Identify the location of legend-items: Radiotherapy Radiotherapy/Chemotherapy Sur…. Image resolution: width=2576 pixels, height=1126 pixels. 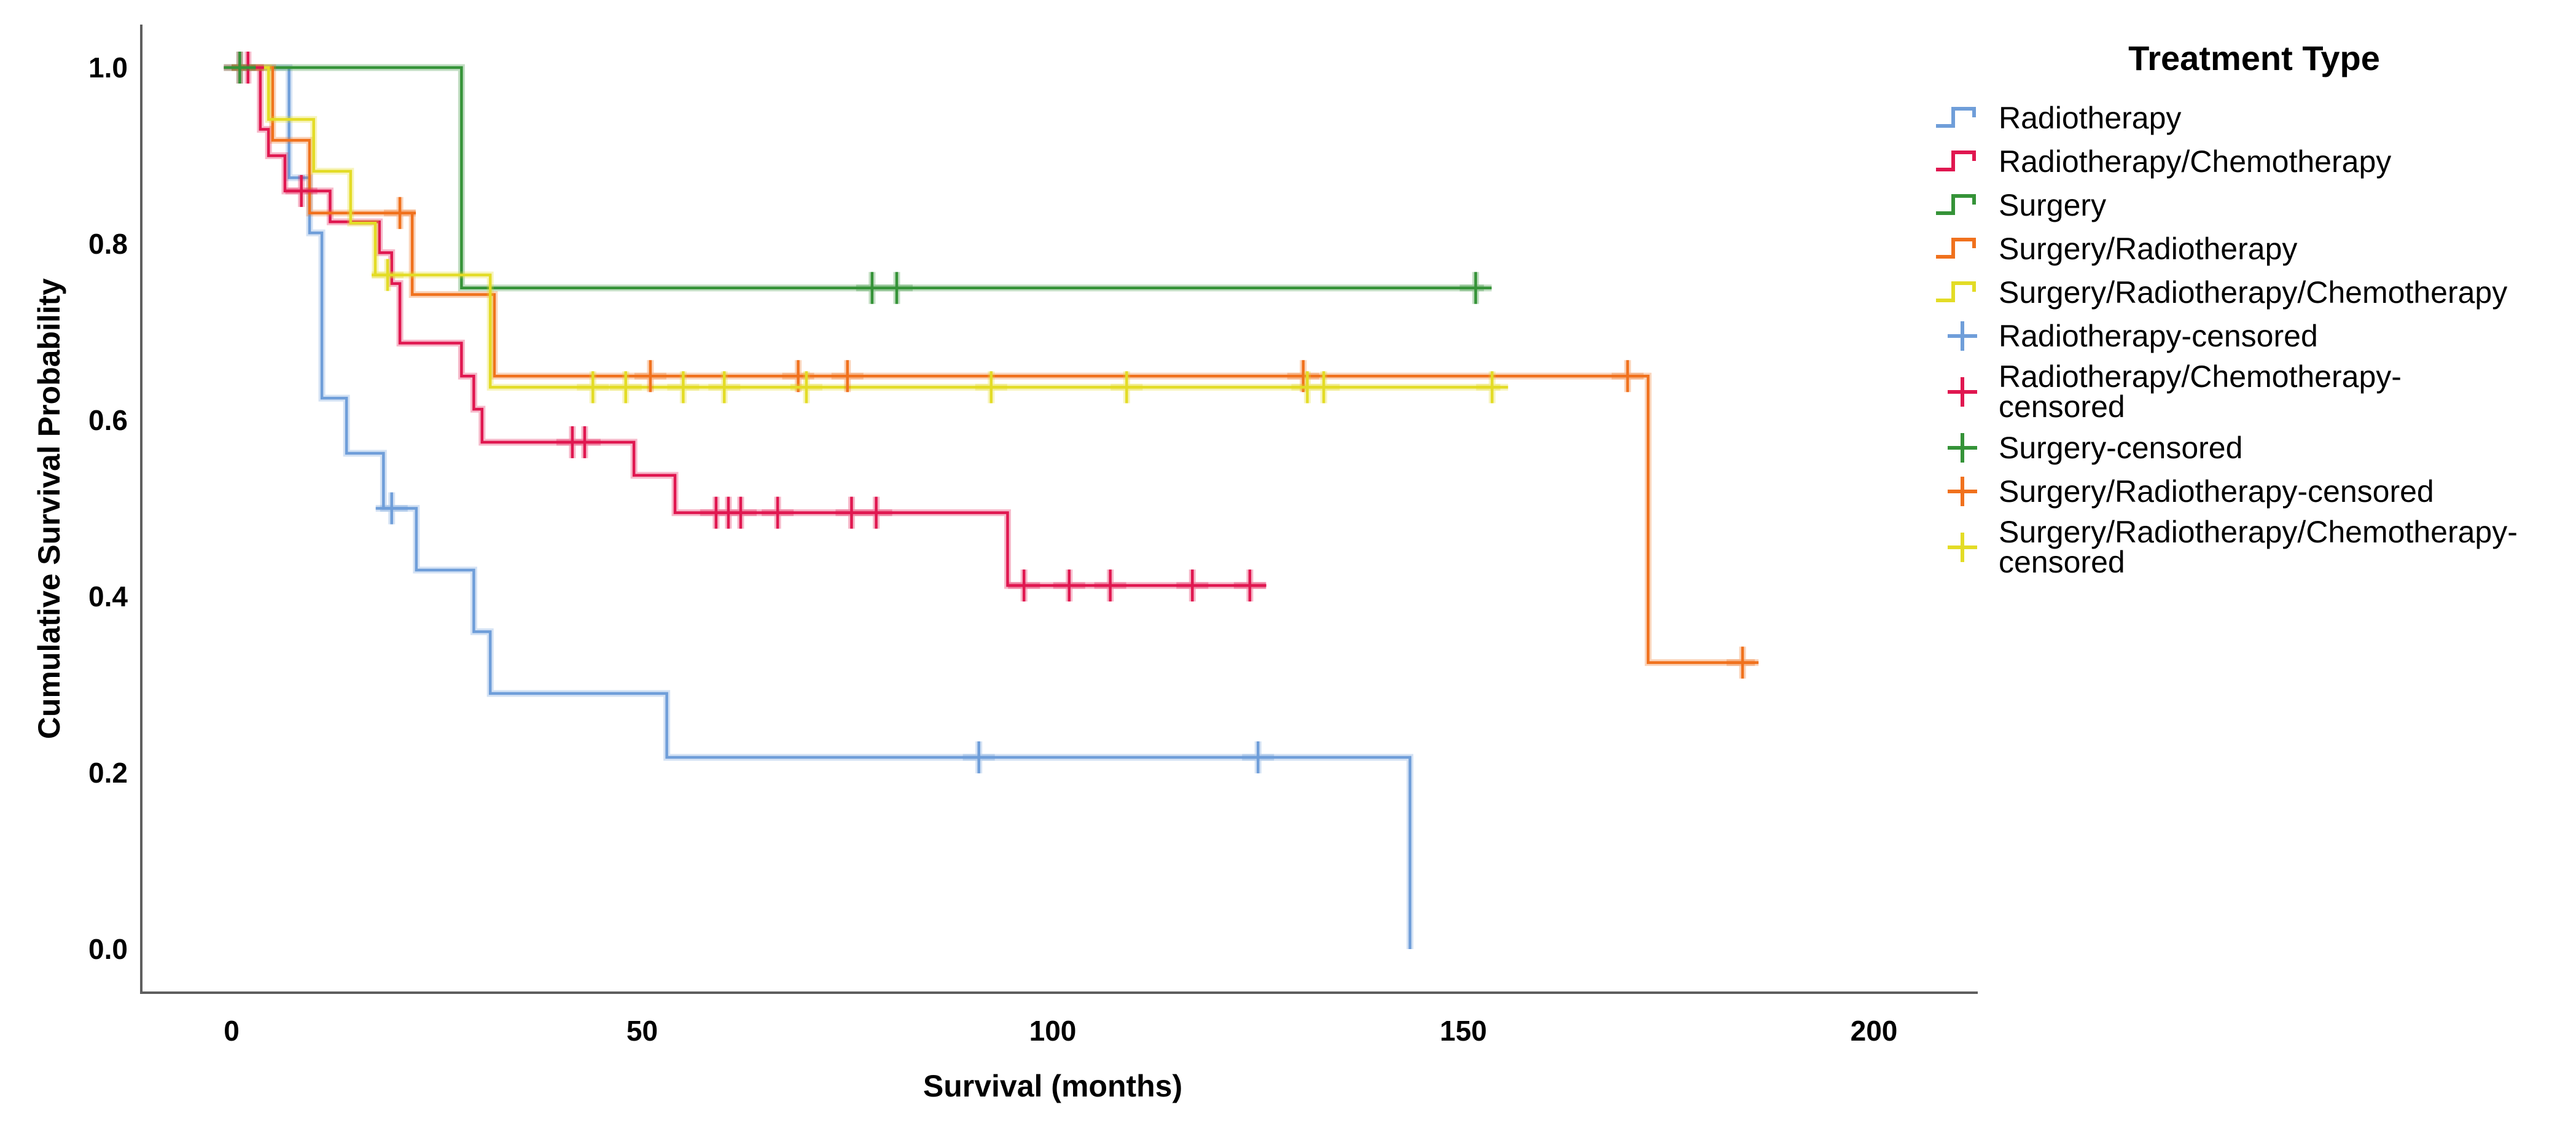
(2254, 342).